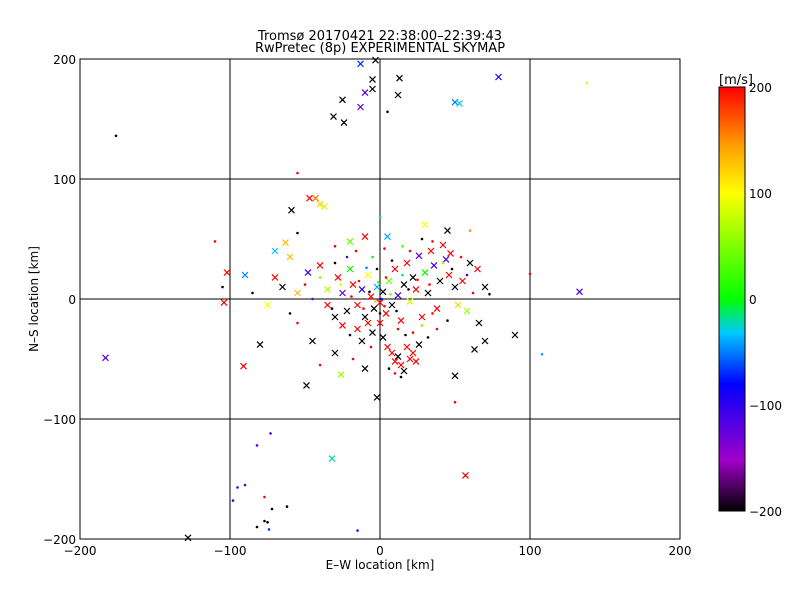 The width and height of the screenshot is (800, 600). What do you see at coordinates (760, 194) in the screenshot?
I see `colorbar-tick-label: 100` at bounding box center [760, 194].